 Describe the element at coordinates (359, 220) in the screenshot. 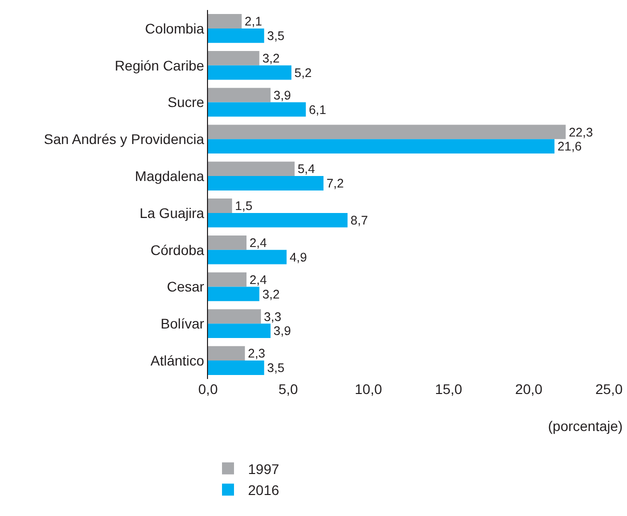

I see `data-label: 8,7` at that location.